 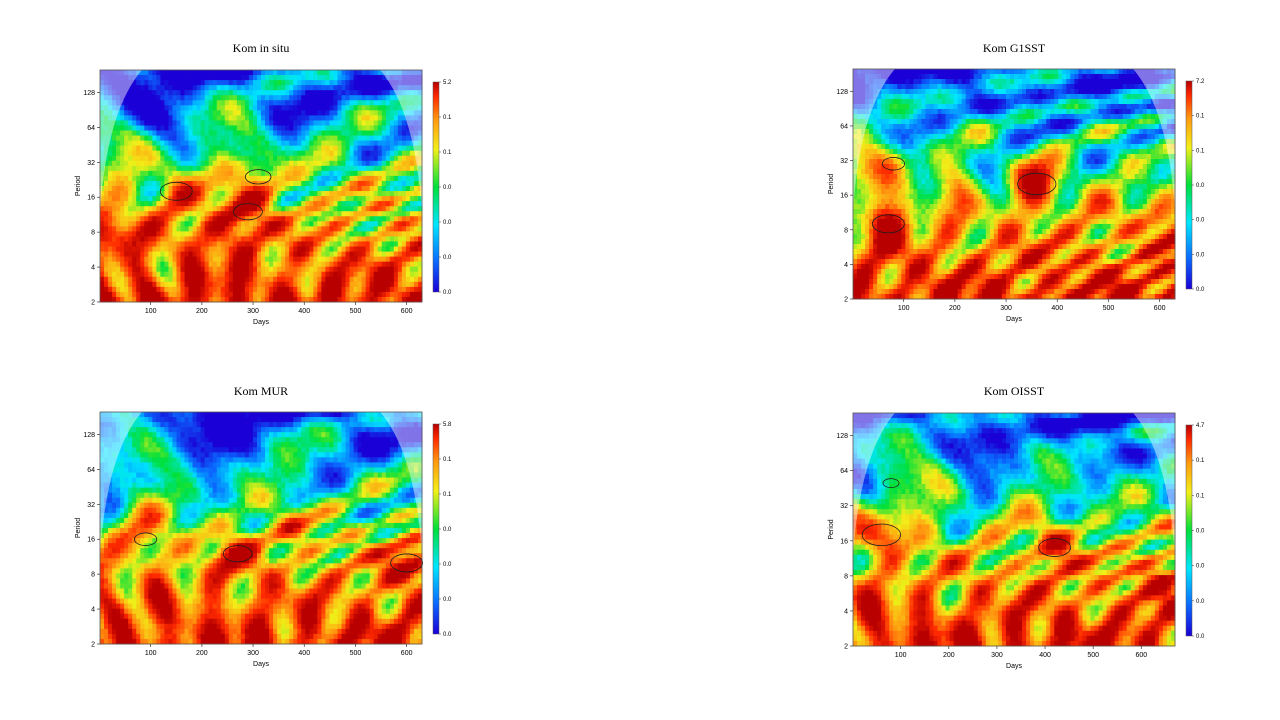 I want to click on y-tick-label: 8, so click(x=93, y=233).